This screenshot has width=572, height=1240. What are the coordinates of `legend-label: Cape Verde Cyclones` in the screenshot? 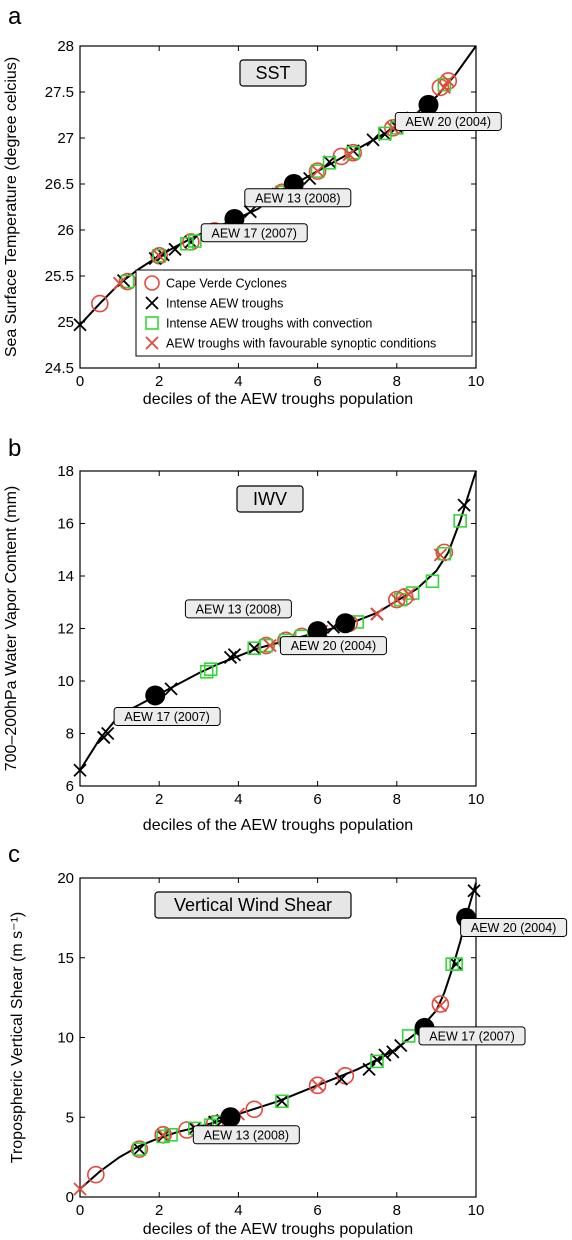 It's located at (226, 284).